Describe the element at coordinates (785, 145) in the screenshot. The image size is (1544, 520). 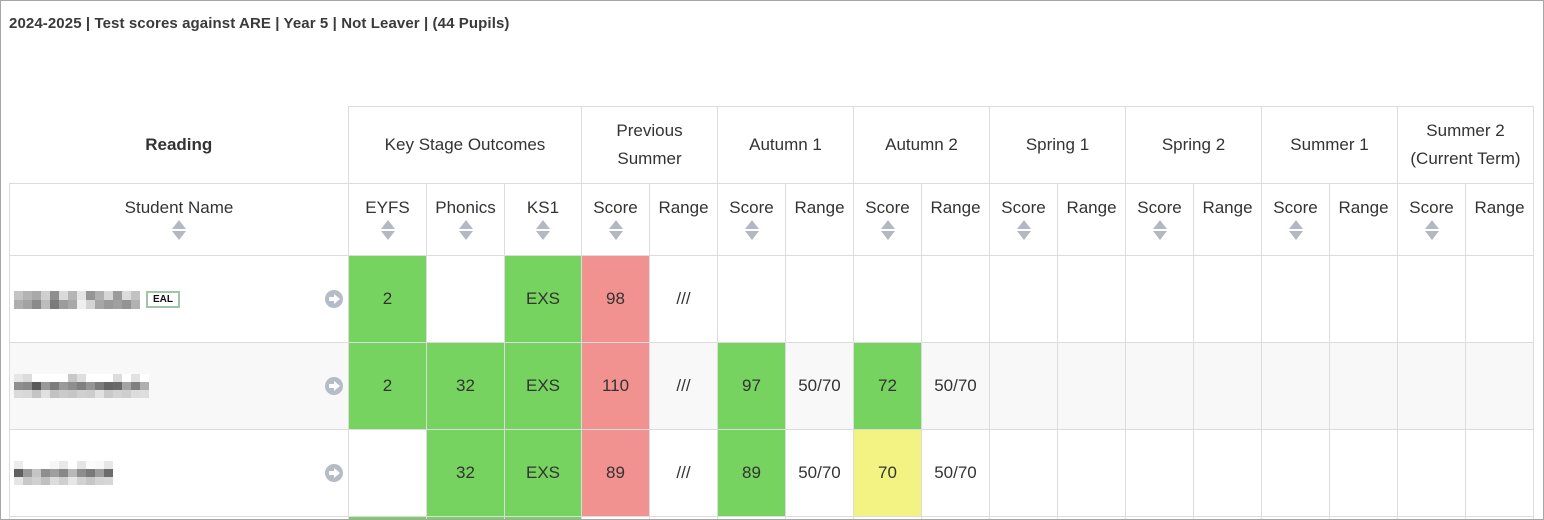
I see `group-autumn-1: Autumn 1` at that location.